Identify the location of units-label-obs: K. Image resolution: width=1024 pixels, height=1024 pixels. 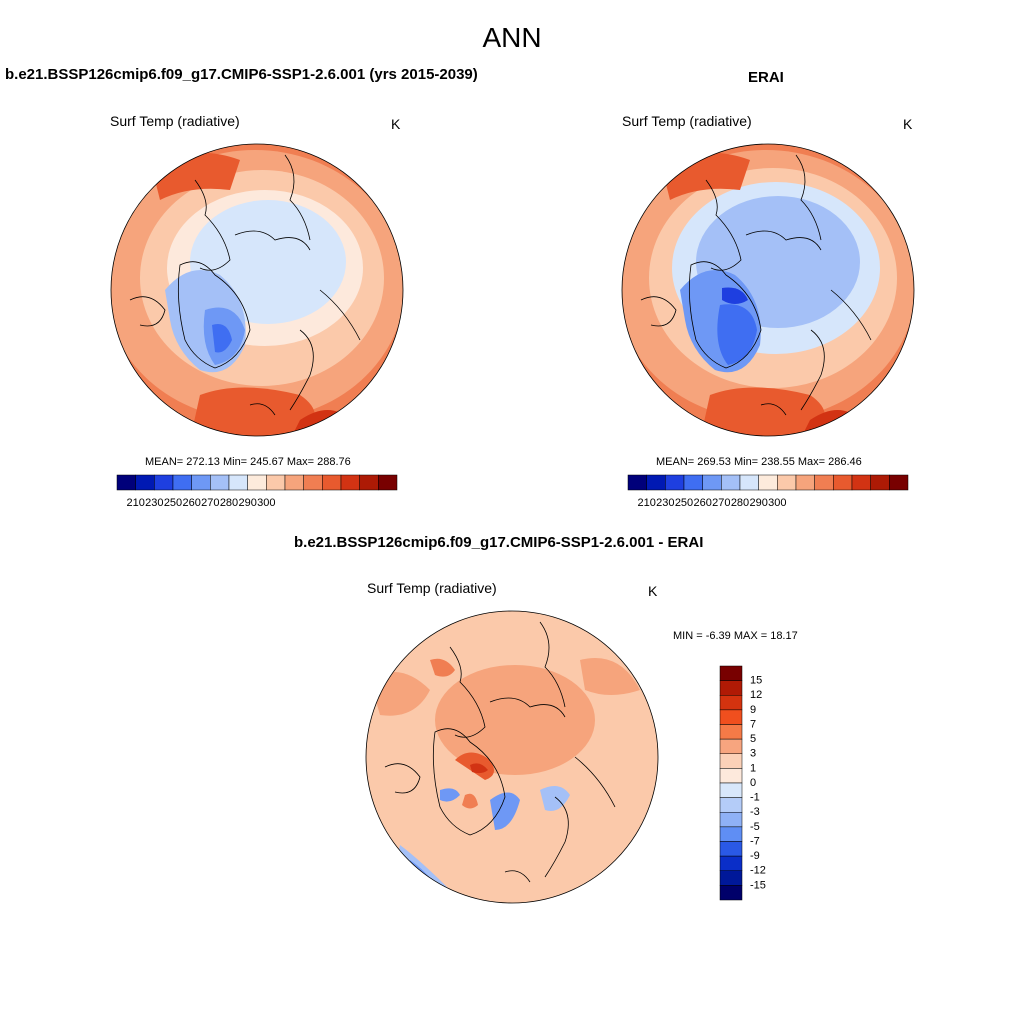
(908, 124).